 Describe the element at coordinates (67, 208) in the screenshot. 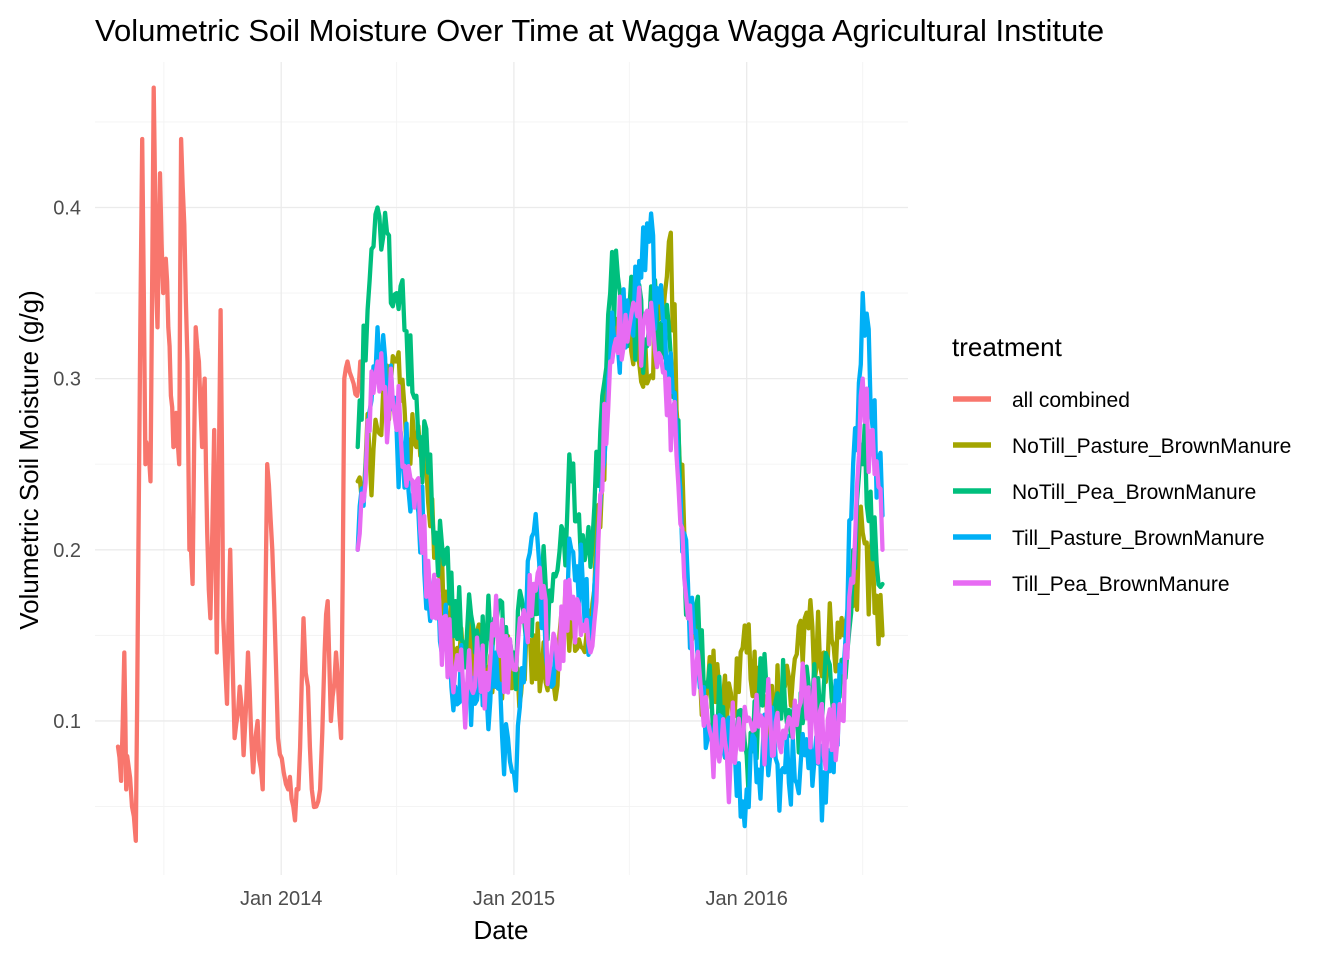

I see `y-tick-label: 0.4` at that location.